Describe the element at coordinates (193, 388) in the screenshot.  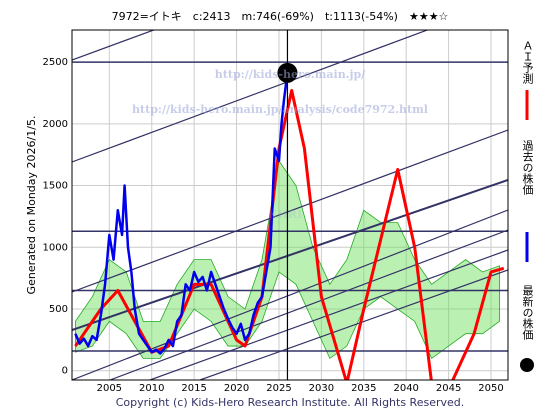
I see `x-tick-label: 2015` at that location.